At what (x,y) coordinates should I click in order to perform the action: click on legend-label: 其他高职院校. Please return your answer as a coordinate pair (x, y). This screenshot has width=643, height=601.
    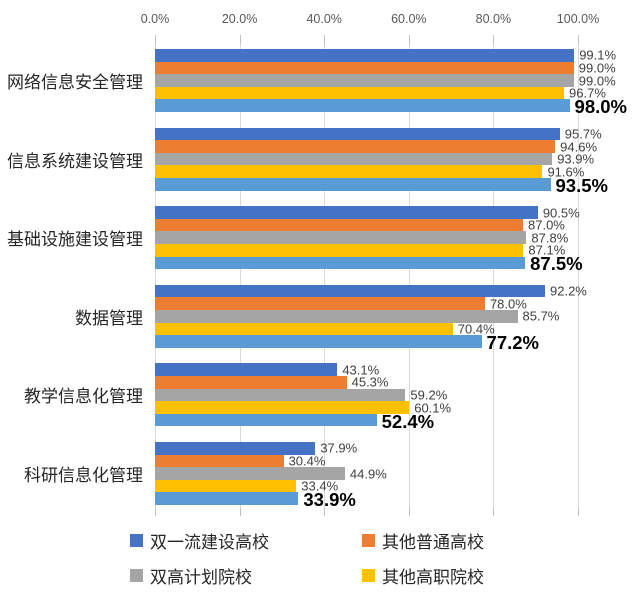
    Looking at the image, I should click on (433, 577).